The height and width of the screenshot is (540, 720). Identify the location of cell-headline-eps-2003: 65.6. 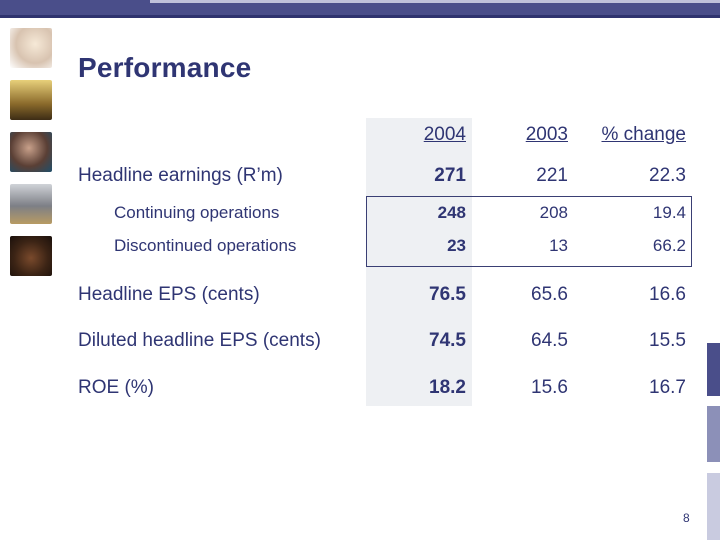
(549, 294).